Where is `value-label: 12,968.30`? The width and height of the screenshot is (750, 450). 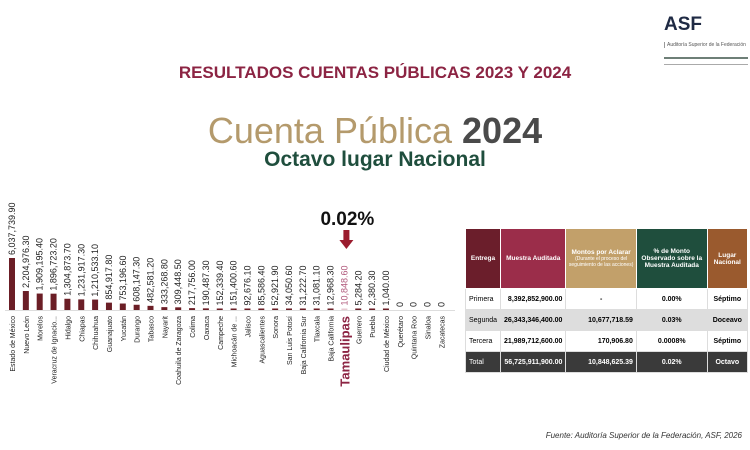 value-label: 12,968.30 is located at coordinates (331, 285).